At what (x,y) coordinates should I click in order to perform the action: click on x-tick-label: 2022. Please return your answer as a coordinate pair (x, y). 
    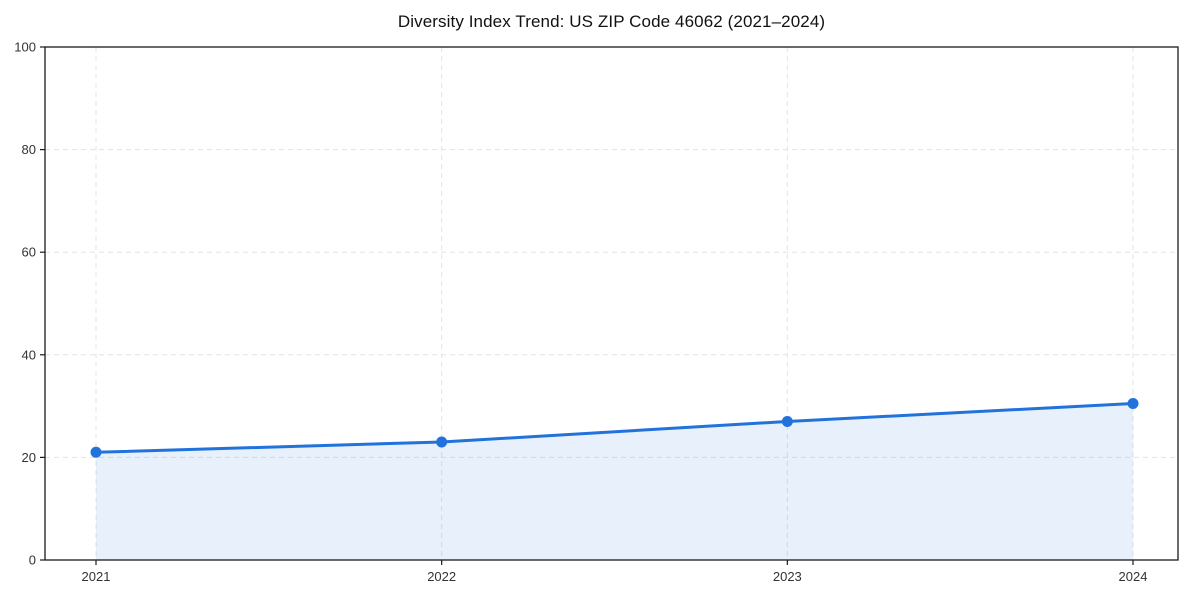
    Looking at the image, I should click on (441, 576).